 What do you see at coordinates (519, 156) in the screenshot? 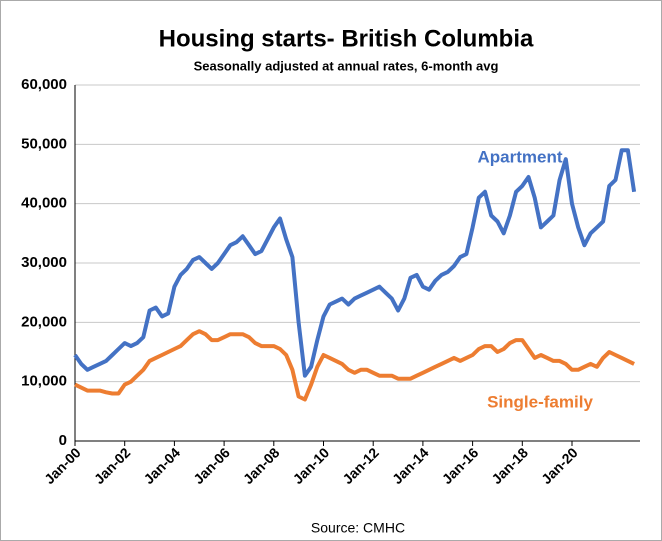
I see `series-label: Apartment` at bounding box center [519, 156].